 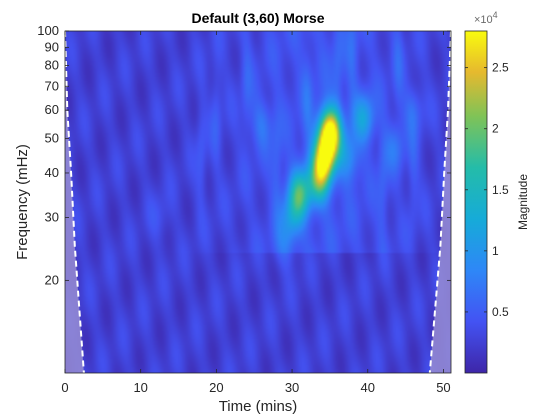 I want to click on x-tick-label: 10, so click(x=140, y=387).